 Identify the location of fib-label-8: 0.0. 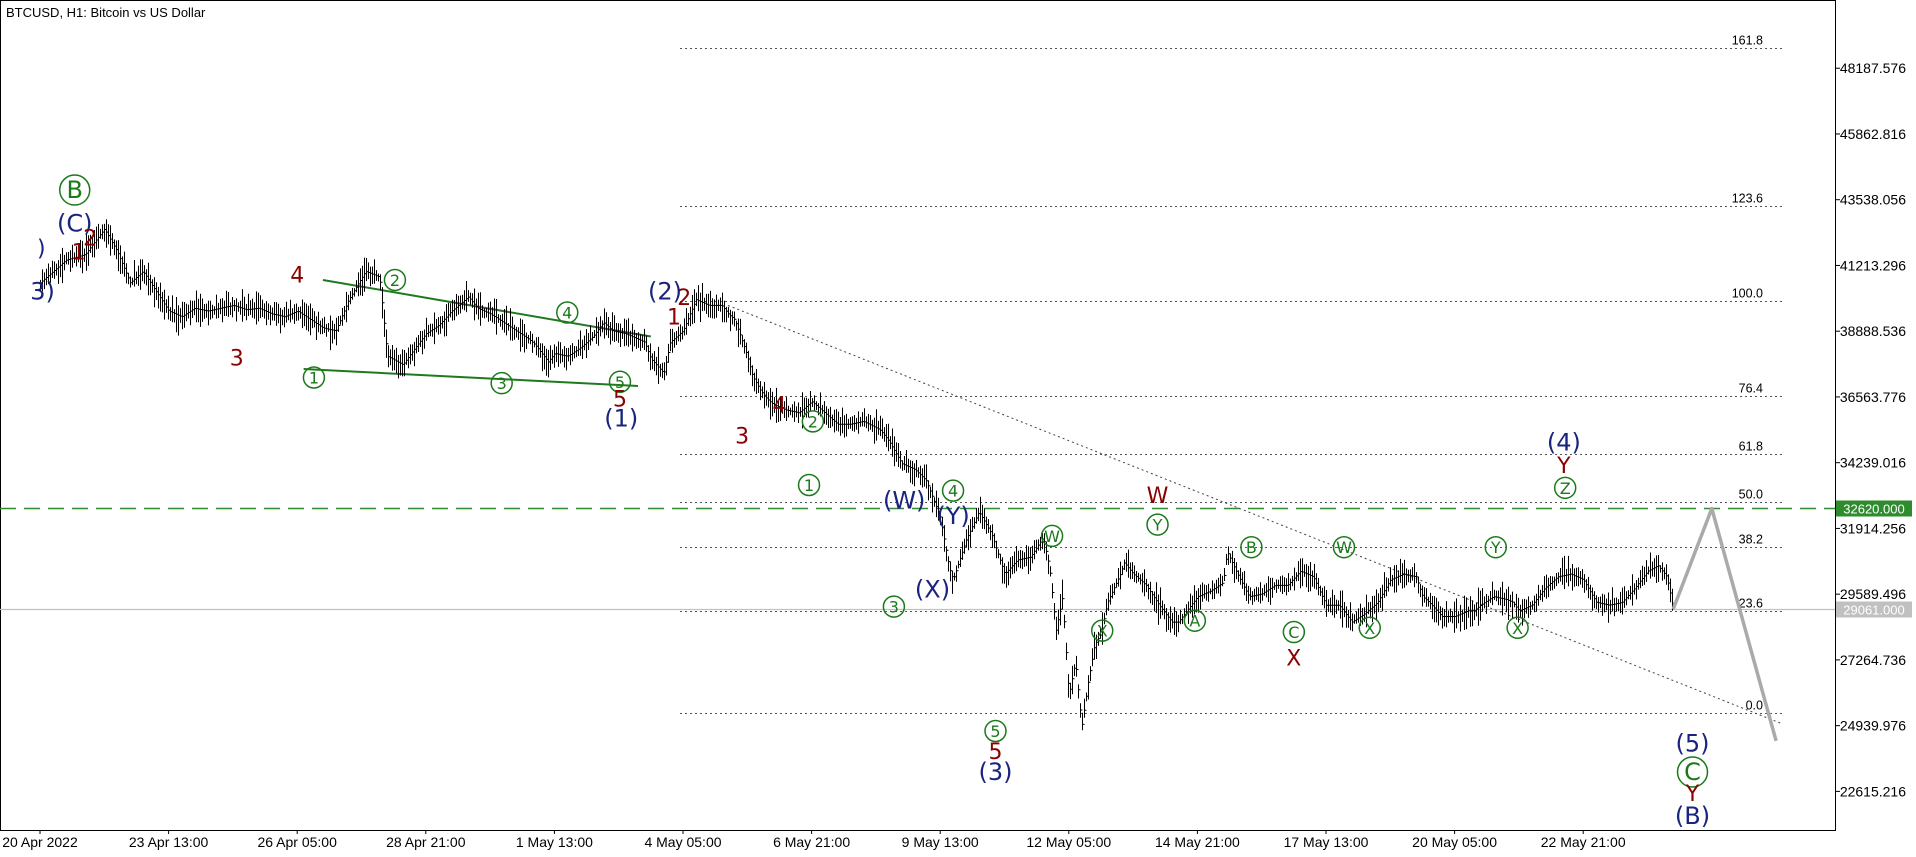
(1754, 706).